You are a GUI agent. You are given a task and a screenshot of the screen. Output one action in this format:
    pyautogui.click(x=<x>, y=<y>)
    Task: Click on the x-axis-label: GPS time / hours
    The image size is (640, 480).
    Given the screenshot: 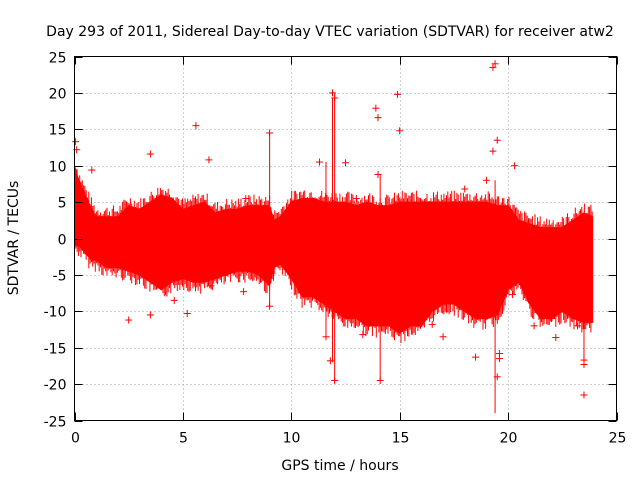 What is the action you would take?
    pyautogui.click(x=339, y=466)
    